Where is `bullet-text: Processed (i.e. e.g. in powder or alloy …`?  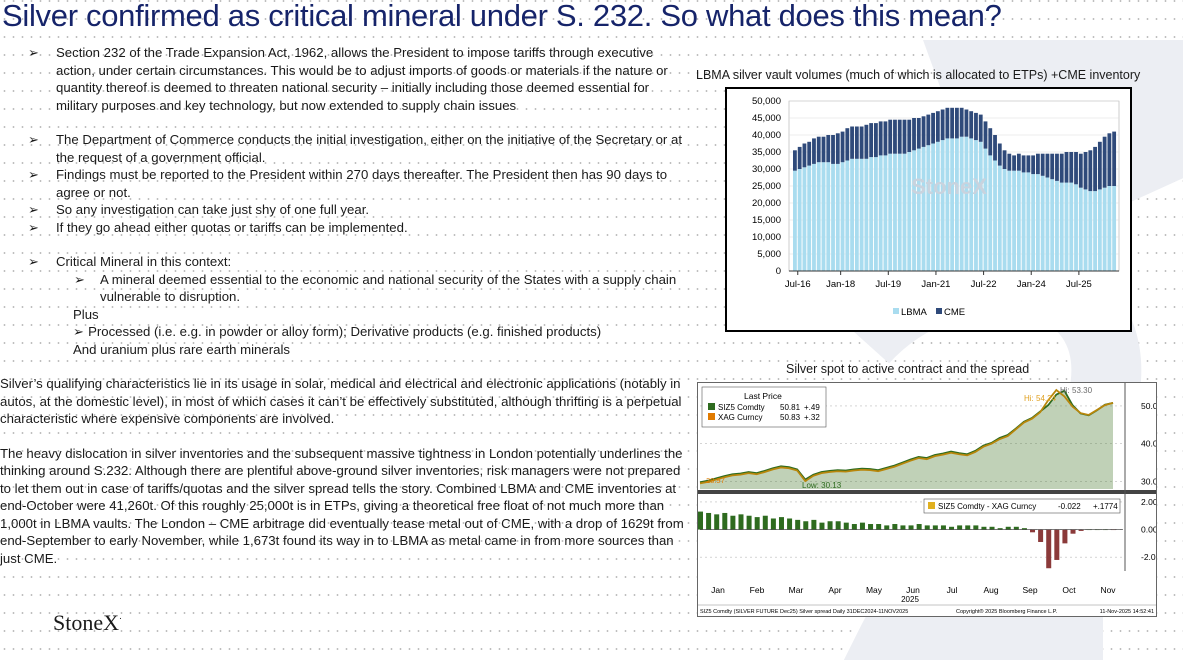 bullet-text: Processed (i.e. e.g. in powder or alloy … is located at coordinates (345, 331).